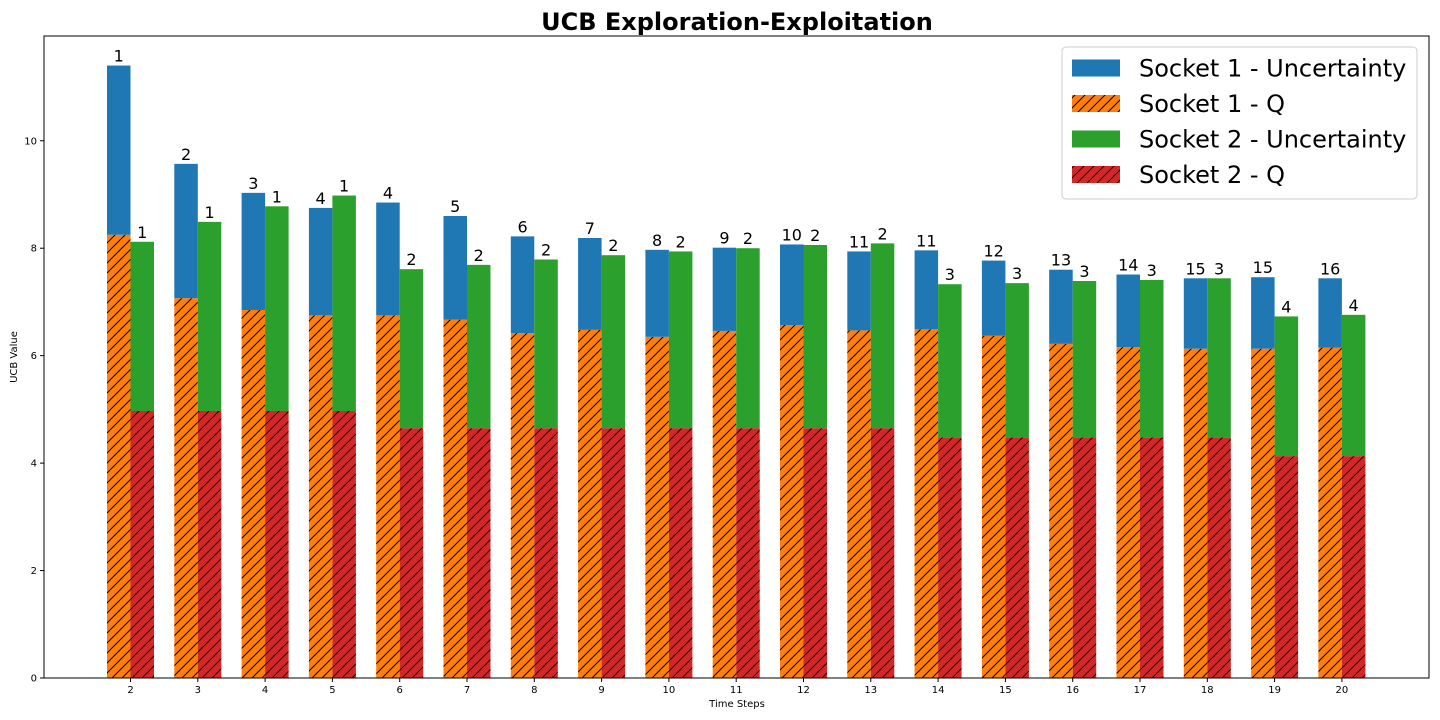  Describe the element at coordinates (993, 251) in the screenshot. I see `count-label-socket1: 12` at that location.